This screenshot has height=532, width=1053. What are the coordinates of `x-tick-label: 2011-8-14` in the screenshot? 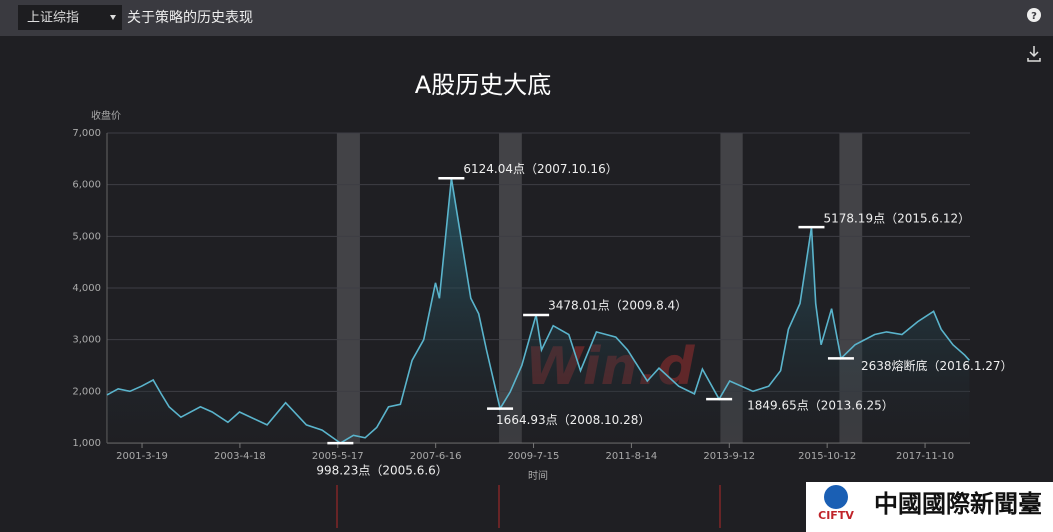 It's located at (632, 456).